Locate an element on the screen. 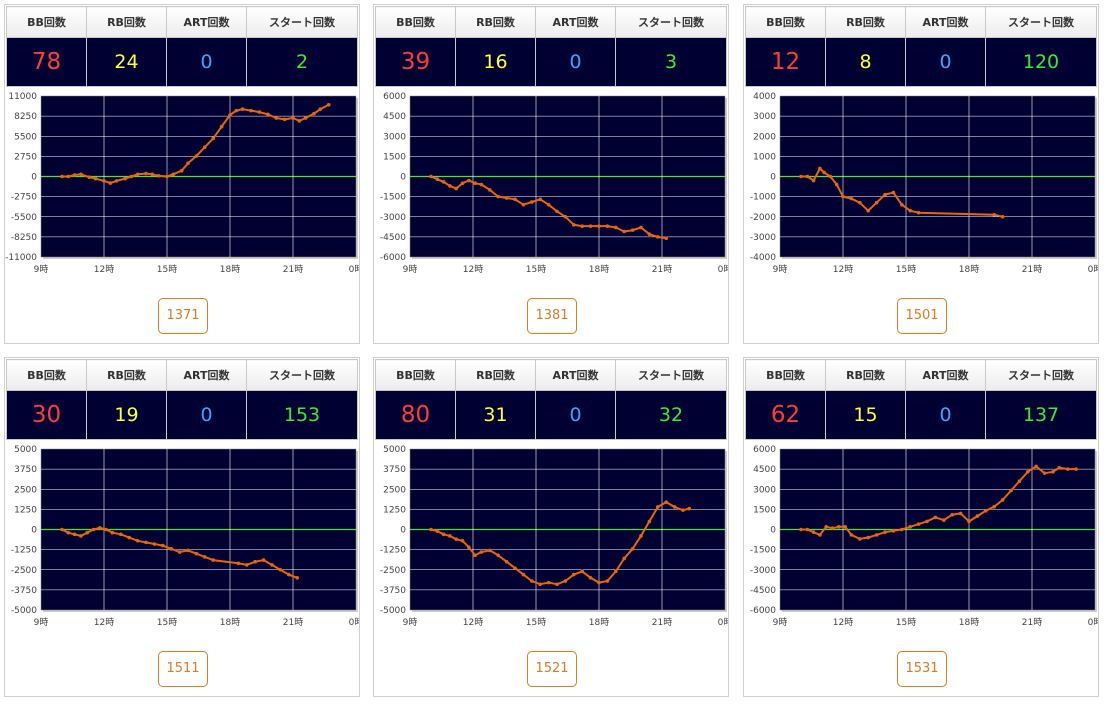 Image resolution: width=1107 pixels, height=705 pixels. bb-count: 39 is located at coordinates (415, 62).